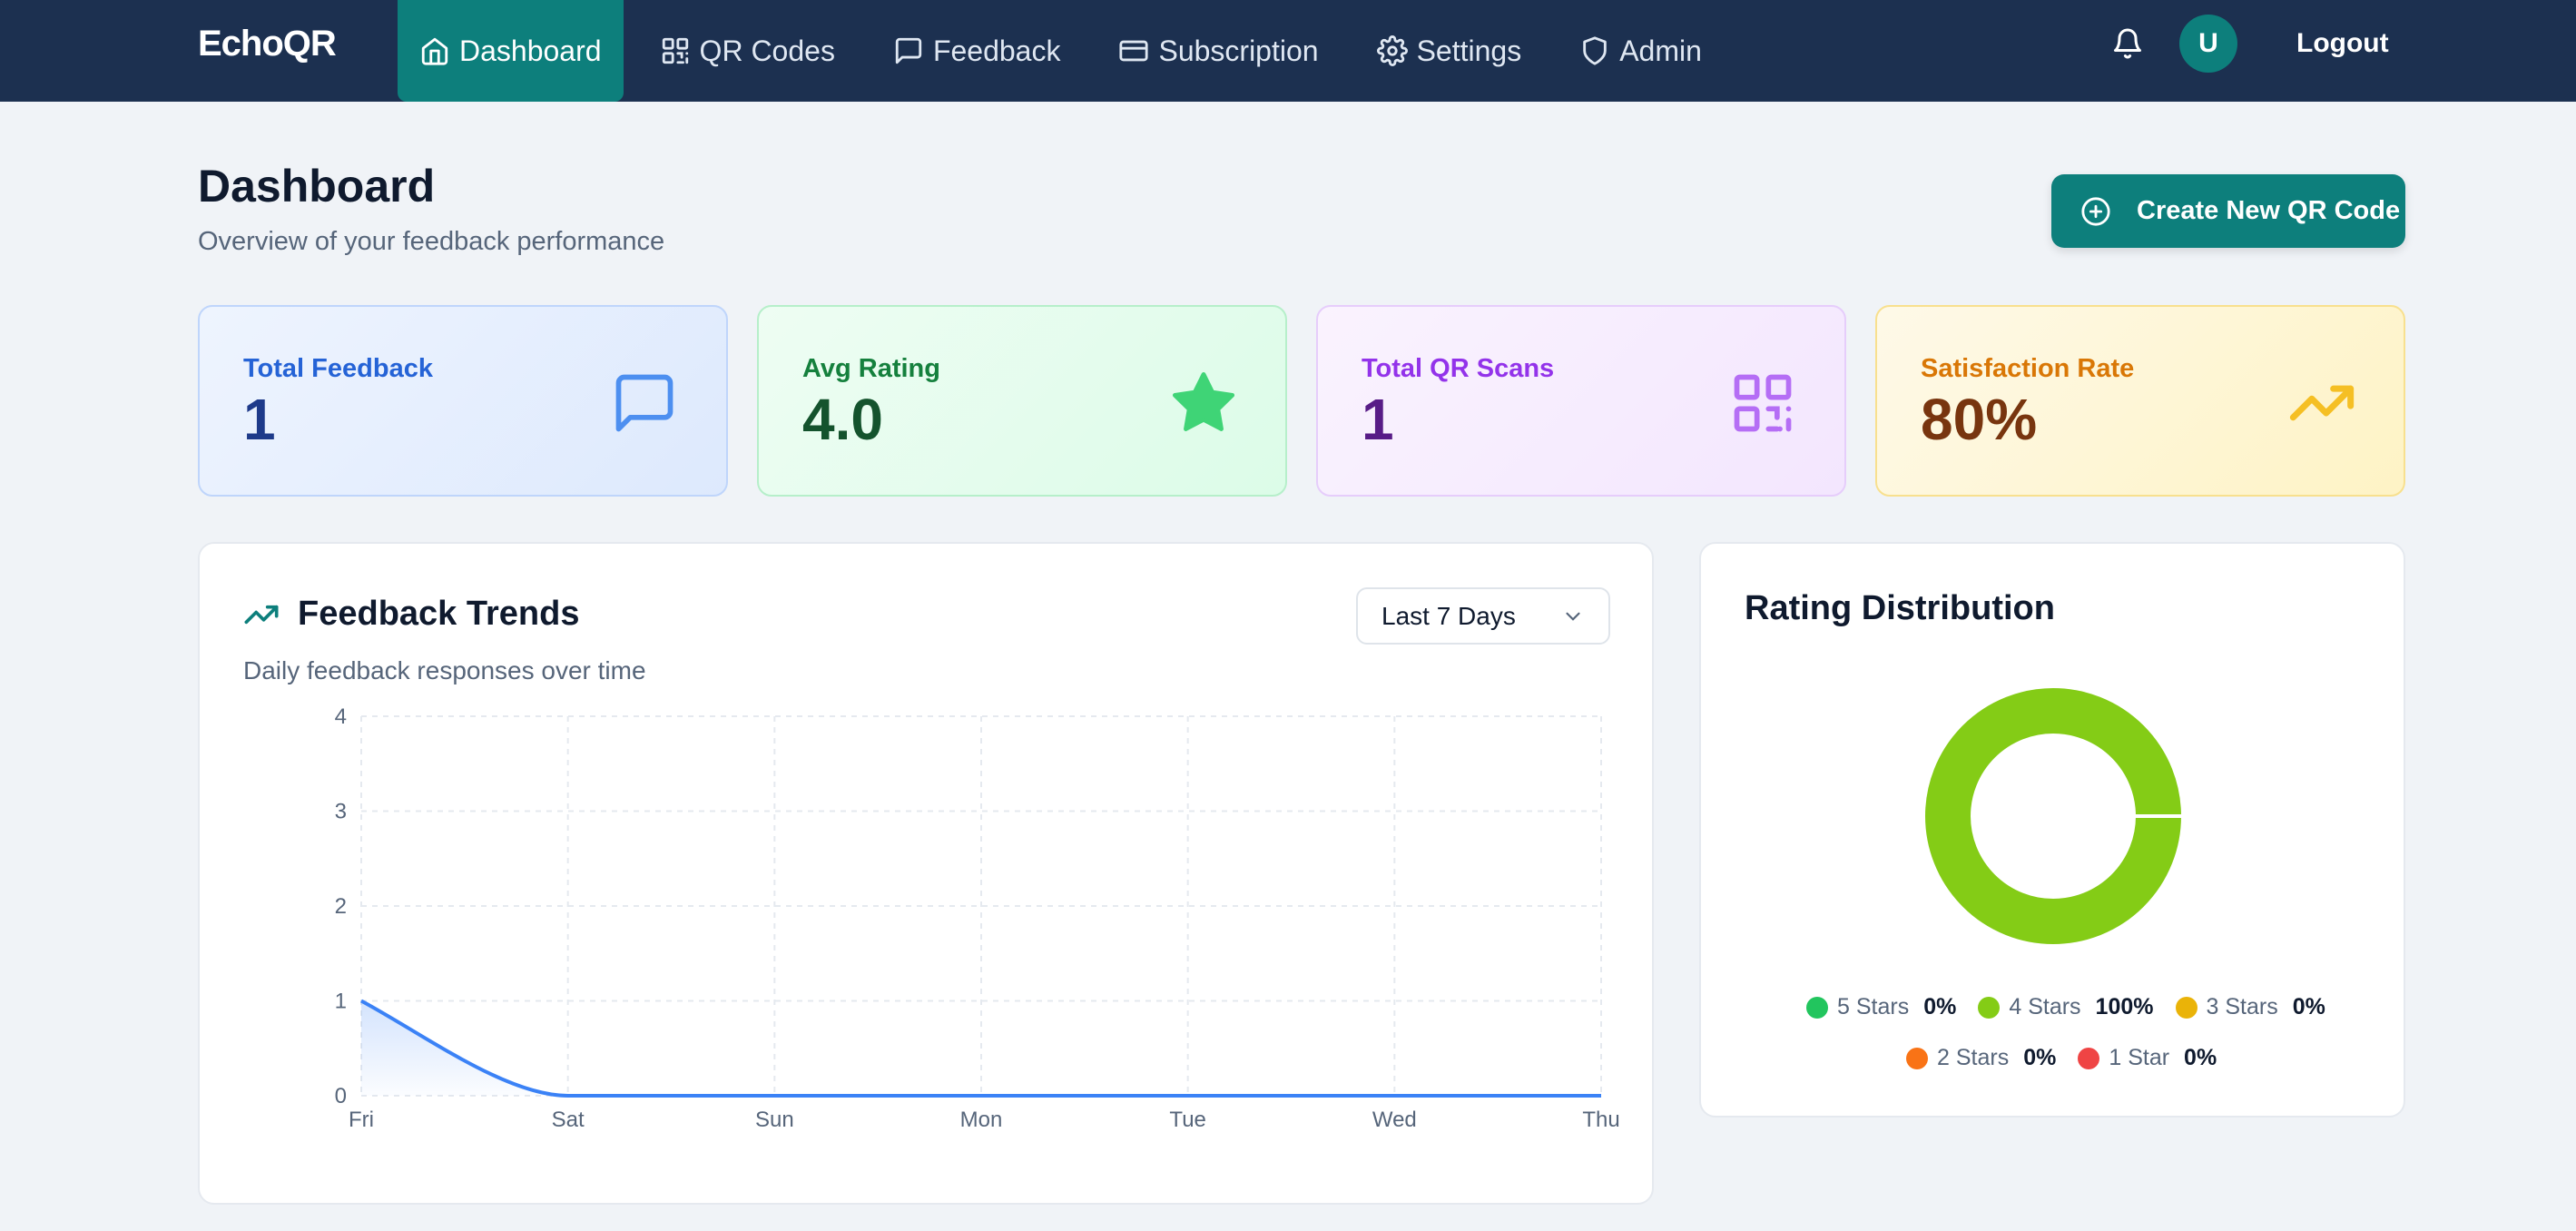  Describe the element at coordinates (439, 614) in the screenshot. I see `trends-title: Feedback Trends` at that location.